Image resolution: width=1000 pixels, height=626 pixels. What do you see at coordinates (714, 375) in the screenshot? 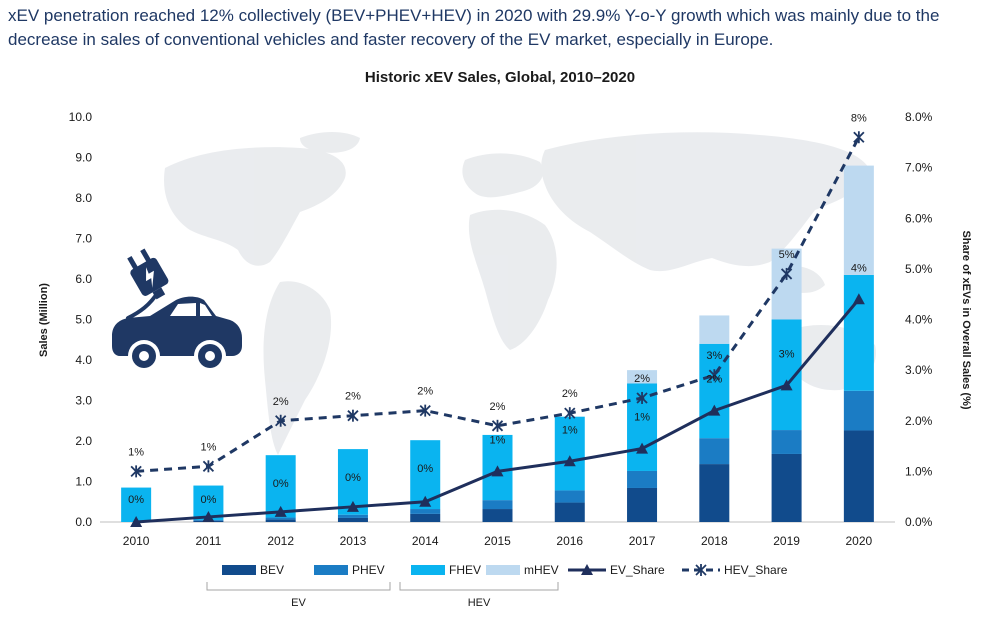
I see `marker-hev-share-2018` at bounding box center [714, 375].